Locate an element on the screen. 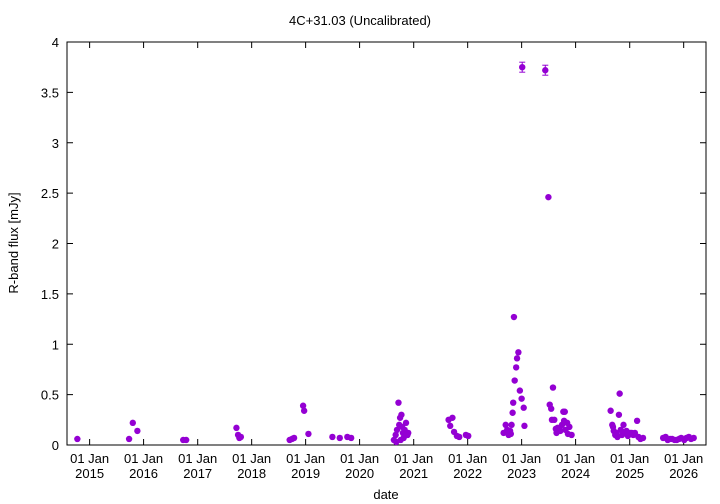  x-tick-label: 01 Jan 2023 is located at coordinates (521, 466).